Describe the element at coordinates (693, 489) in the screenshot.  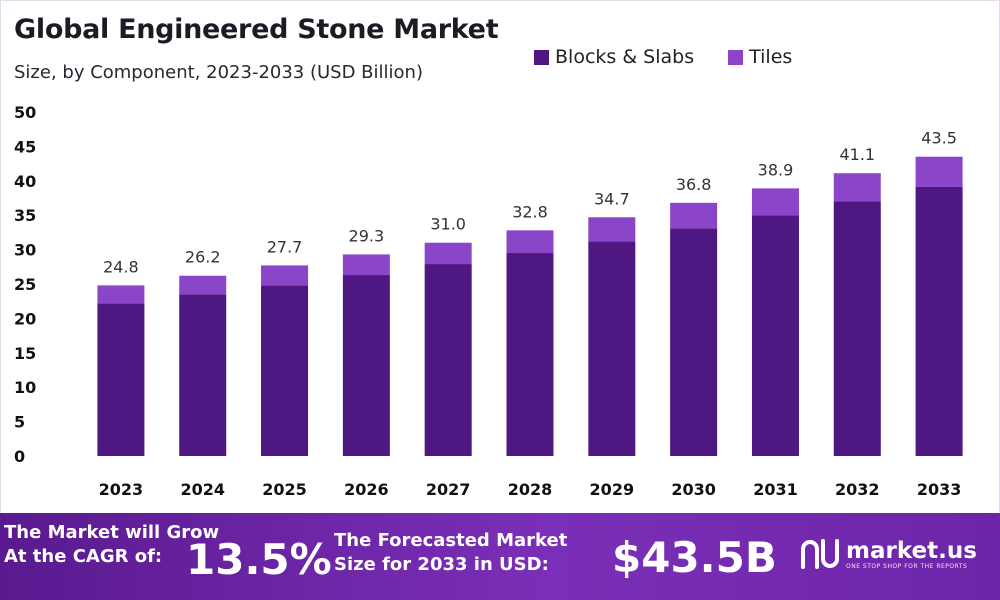
I see `x-tick-label: 2030` at that location.